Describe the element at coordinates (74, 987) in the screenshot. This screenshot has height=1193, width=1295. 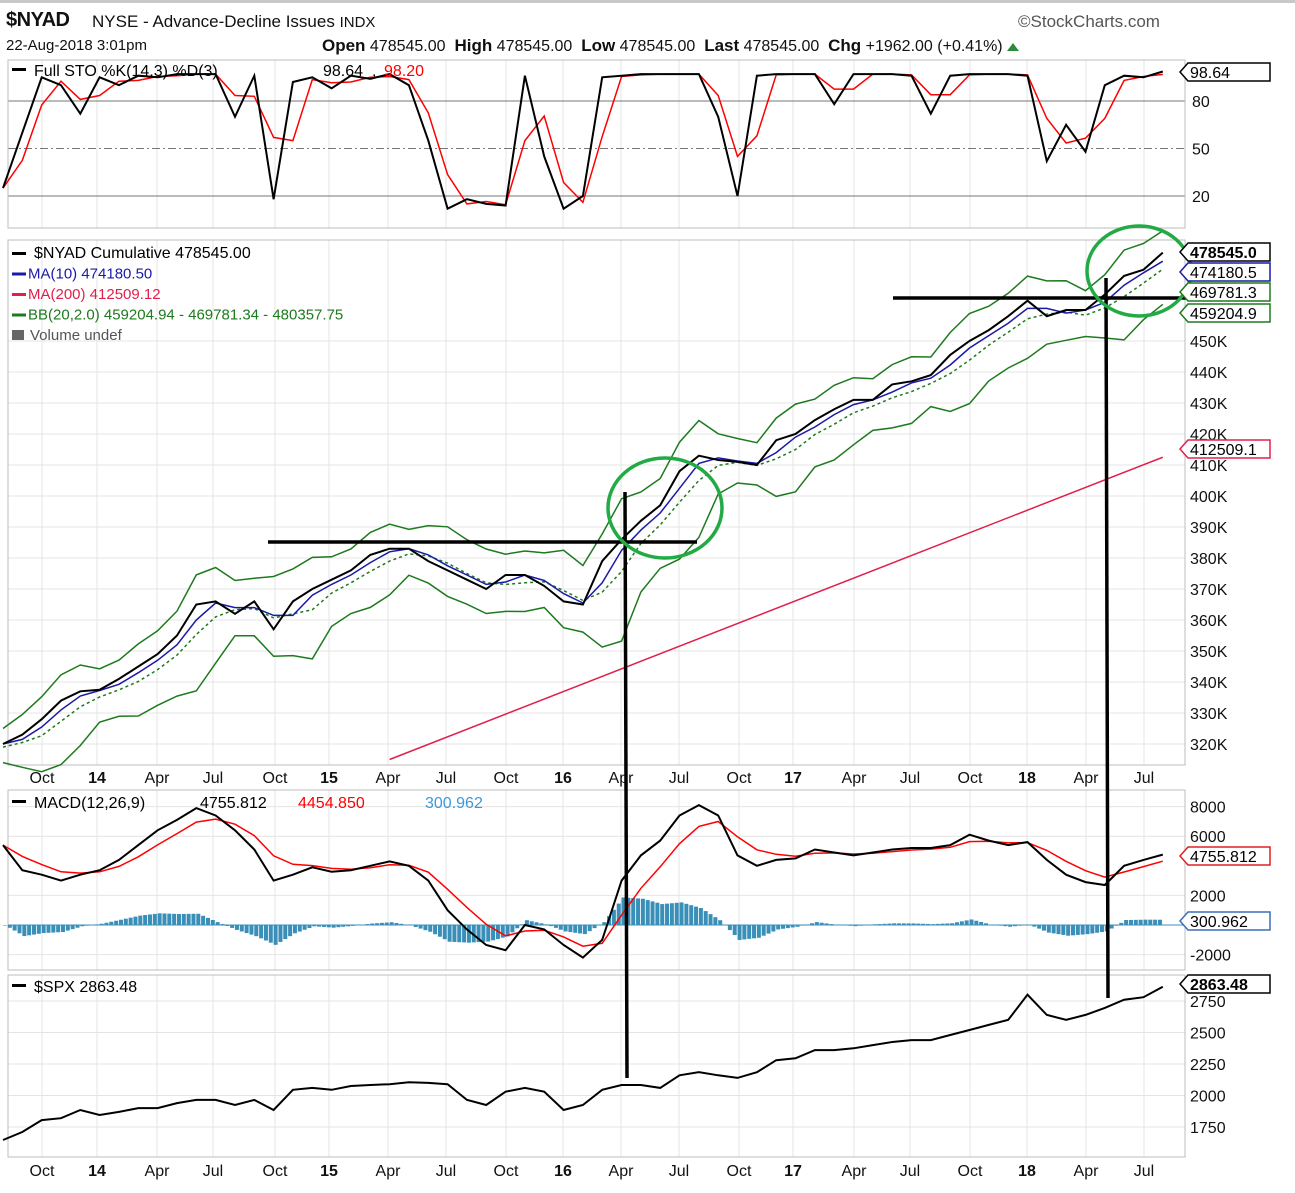
I see `spx-legend: $SPX 2863.48` at that location.